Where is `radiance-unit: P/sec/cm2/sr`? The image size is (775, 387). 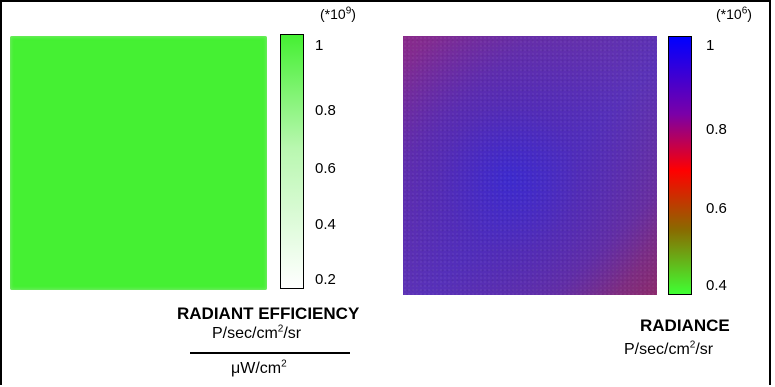 radiance-unit: P/sec/cm2/sr is located at coordinates (669, 348).